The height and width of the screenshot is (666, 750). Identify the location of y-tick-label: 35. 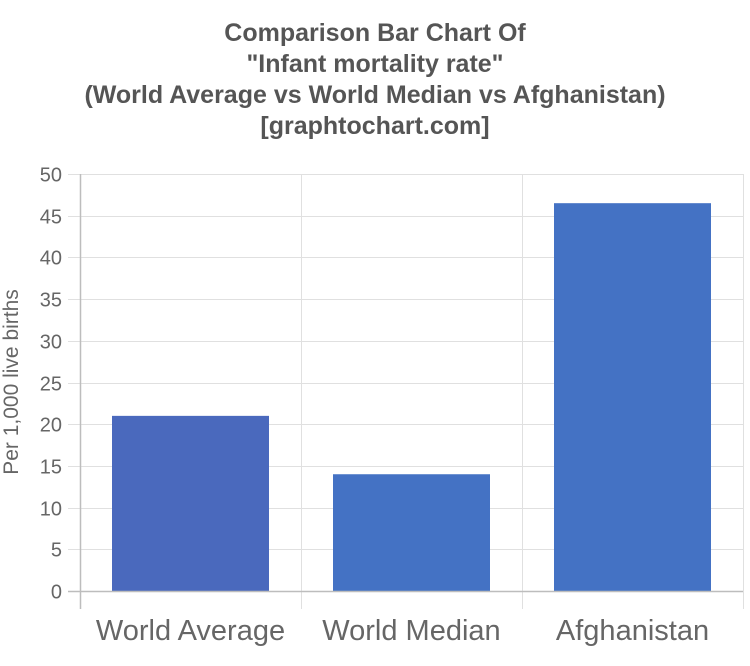
(51, 301).